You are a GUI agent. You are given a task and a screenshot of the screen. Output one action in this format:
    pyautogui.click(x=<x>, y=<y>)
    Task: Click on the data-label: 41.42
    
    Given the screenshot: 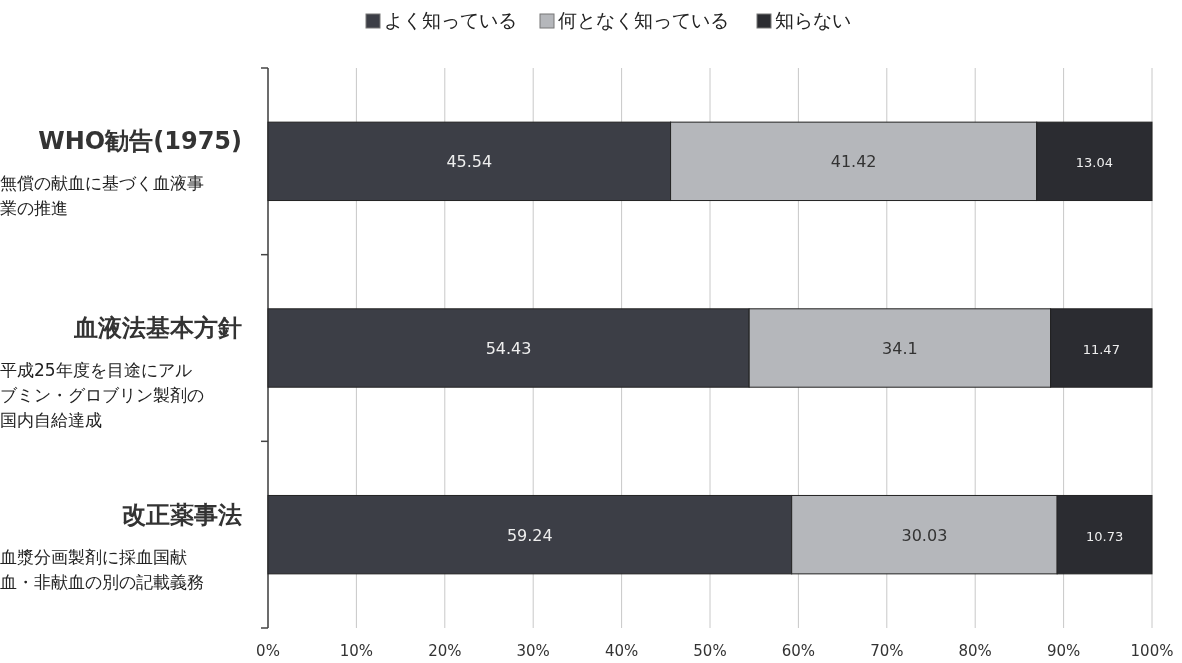 What is the action you would take?
    pyautogui.click(x=853, y=162)
    